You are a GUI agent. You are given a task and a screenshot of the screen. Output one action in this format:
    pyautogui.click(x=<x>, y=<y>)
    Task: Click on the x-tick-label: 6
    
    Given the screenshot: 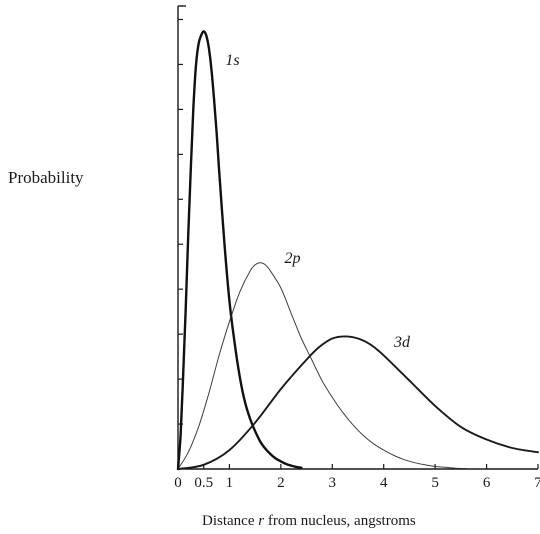 What is the action you would take?
    pyautogui.click(x=487, y=483)
    